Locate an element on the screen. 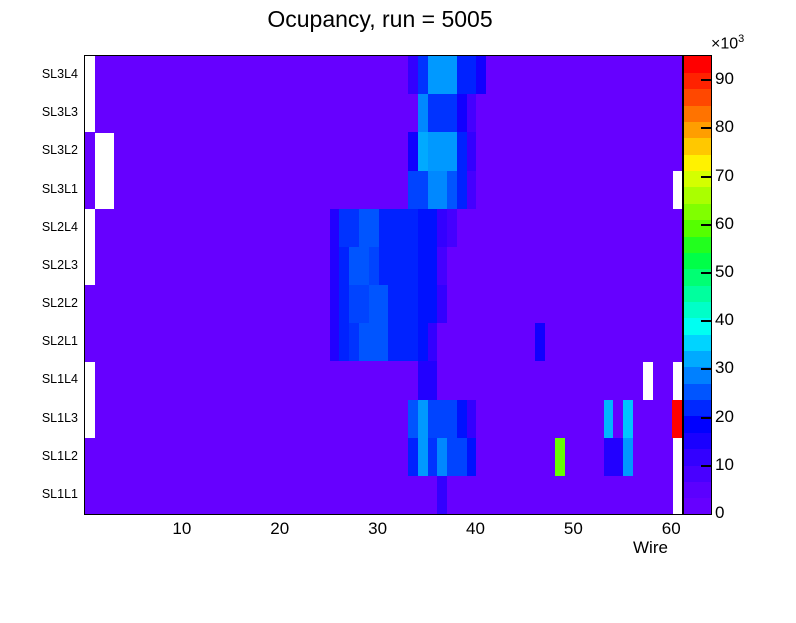  color-palette-bar is located at coordinates (697, 285).